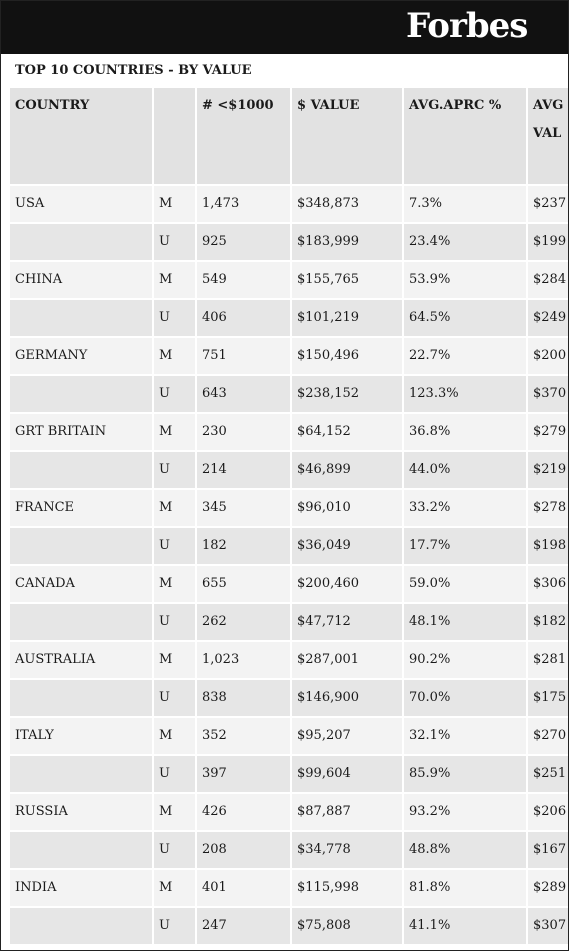 This screenshot has width=569, height=951. I want to click on cell-avg-aprc: 36.8%, so click(465, 432).